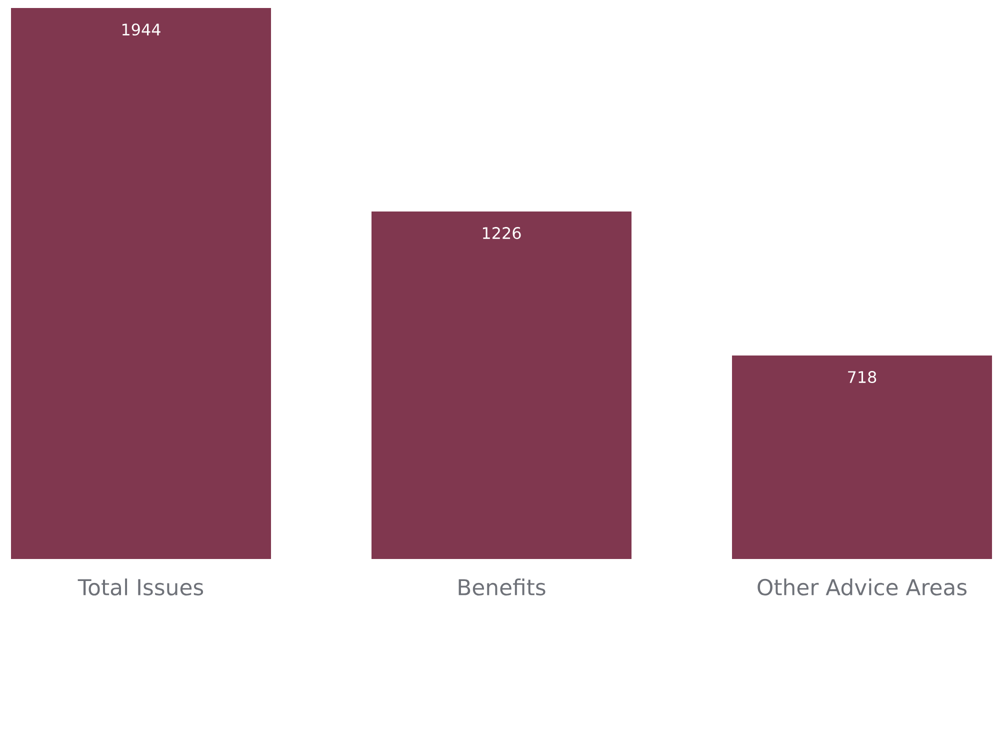 Image resolution: width=999 pixels, height=729 pixels. Describe the element at coordinates (862, 377) in the screenshot. I see `data-label: 718` at that location.